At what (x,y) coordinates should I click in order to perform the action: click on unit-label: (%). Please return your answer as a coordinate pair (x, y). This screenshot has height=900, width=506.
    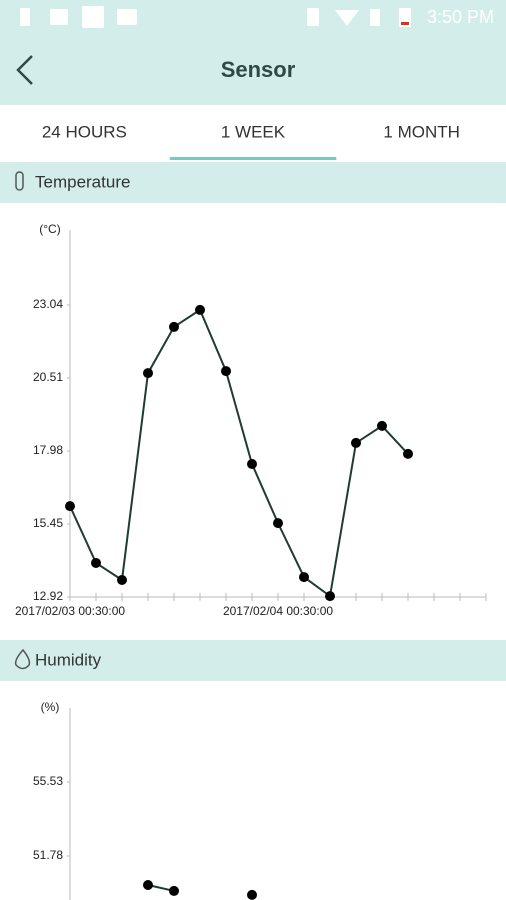
    Looking at the image, I should click on (50, 707).